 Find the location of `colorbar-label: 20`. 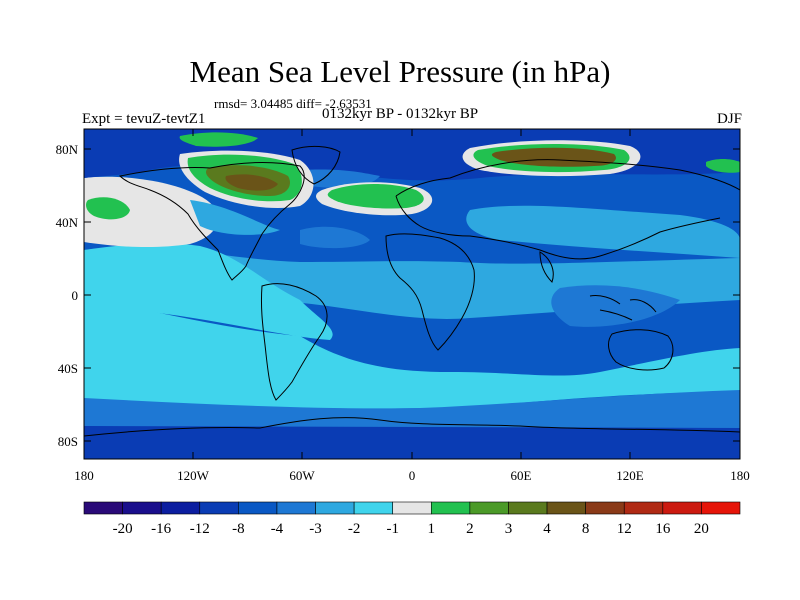

colorbar-label: 20 is located at coordinates (701, 529).